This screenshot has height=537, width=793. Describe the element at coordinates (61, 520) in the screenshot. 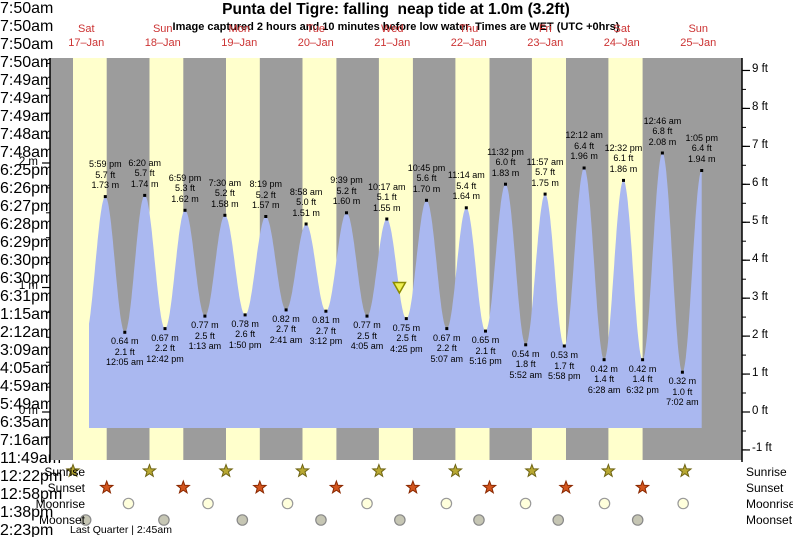

I see `moonset-row-label-left: Moonset` at that location.